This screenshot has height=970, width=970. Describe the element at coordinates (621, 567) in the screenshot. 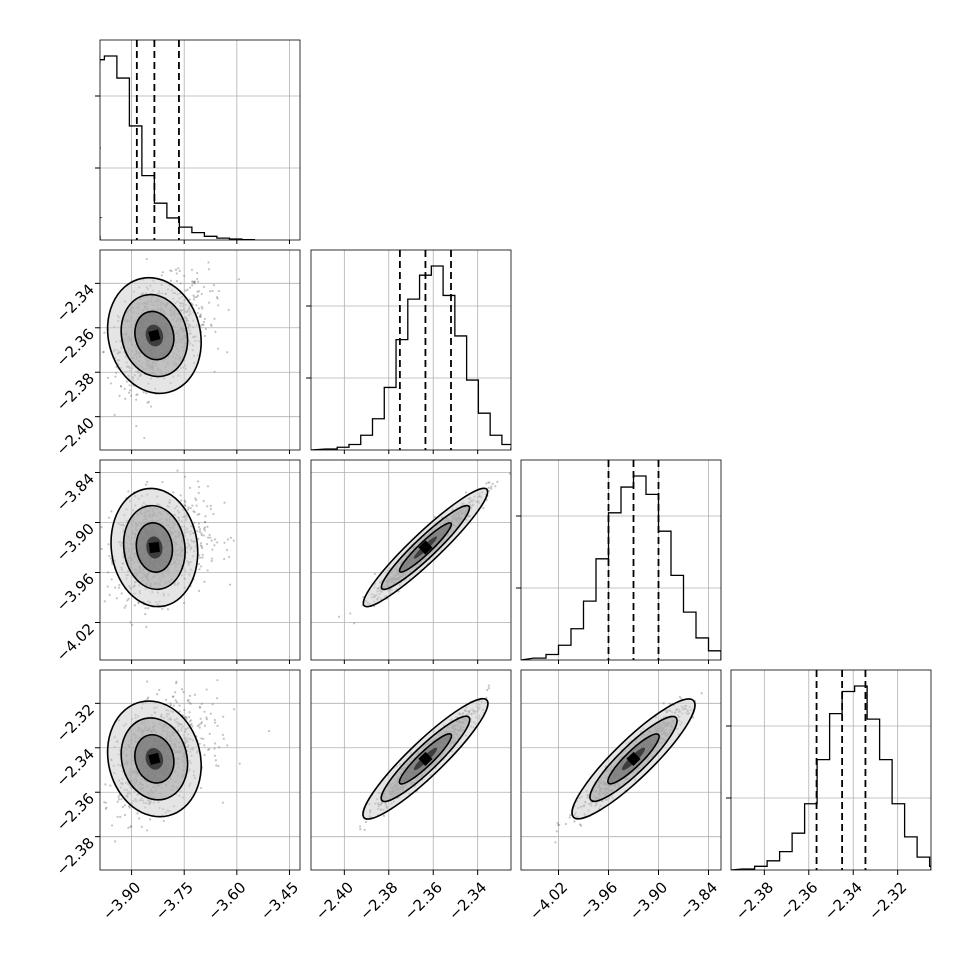

I see `histogram-line` at that location.